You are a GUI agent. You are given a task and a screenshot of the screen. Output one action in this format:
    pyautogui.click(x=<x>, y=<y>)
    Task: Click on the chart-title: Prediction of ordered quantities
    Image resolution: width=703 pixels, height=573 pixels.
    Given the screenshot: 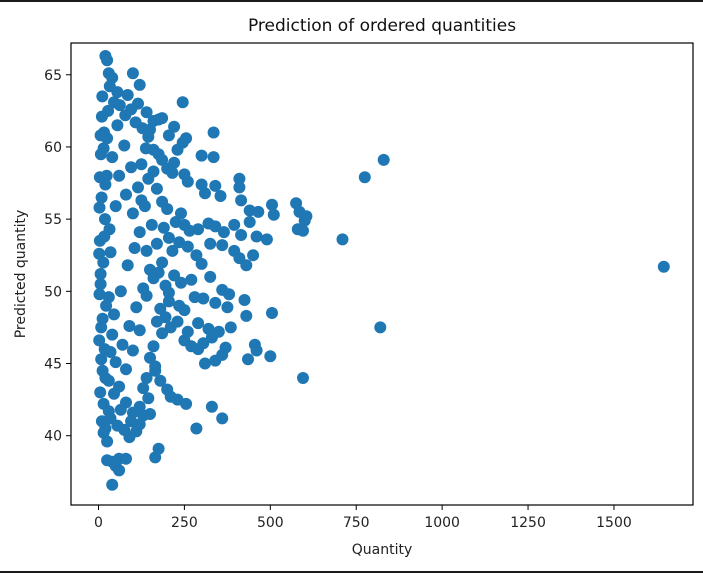 What is the action you would take?
    pyautogui.click(x=382, y=26)
    